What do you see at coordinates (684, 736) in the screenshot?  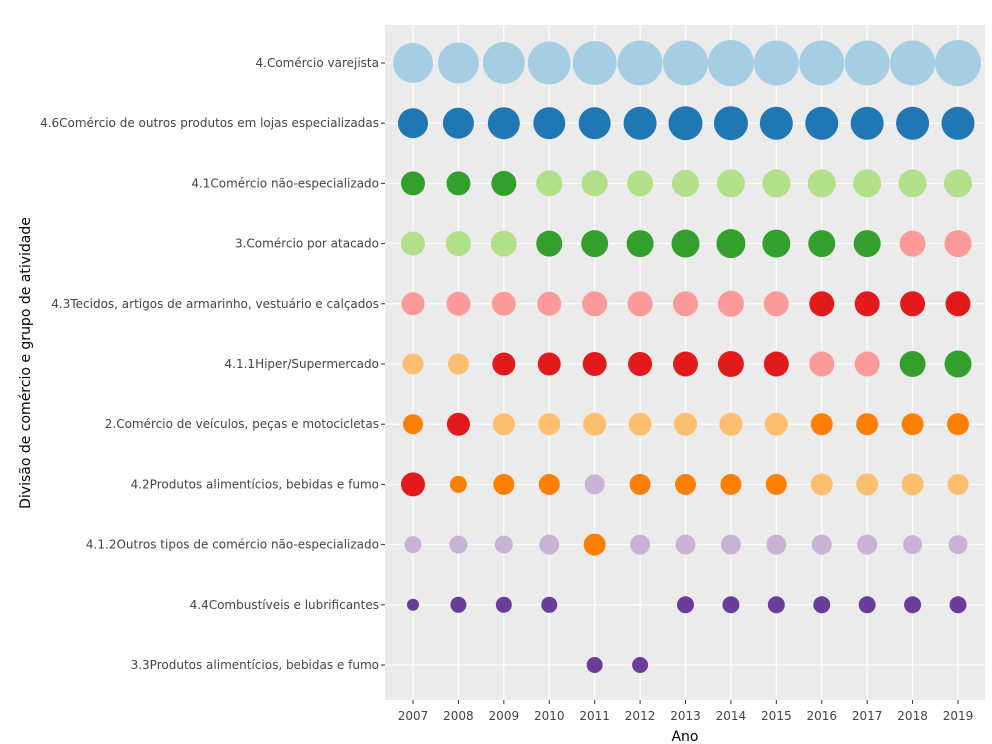 I see `x-axis-title: Ano` at bounding box center [684, 736].